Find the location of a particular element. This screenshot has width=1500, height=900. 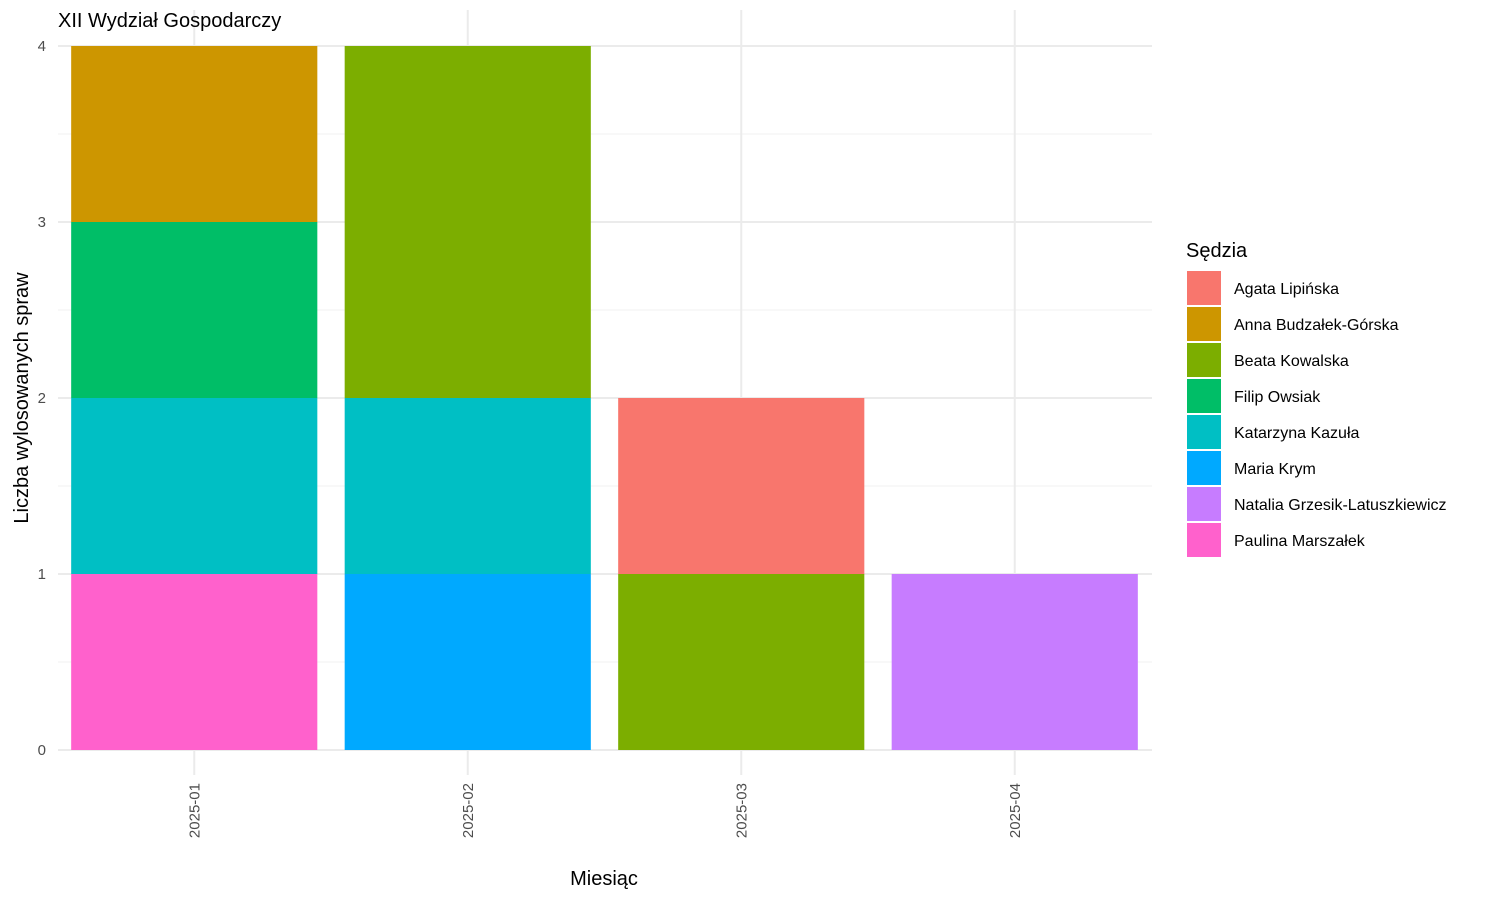

y-tick-labels: 0 1 2 3 4 is located at coordinates (42, 398).